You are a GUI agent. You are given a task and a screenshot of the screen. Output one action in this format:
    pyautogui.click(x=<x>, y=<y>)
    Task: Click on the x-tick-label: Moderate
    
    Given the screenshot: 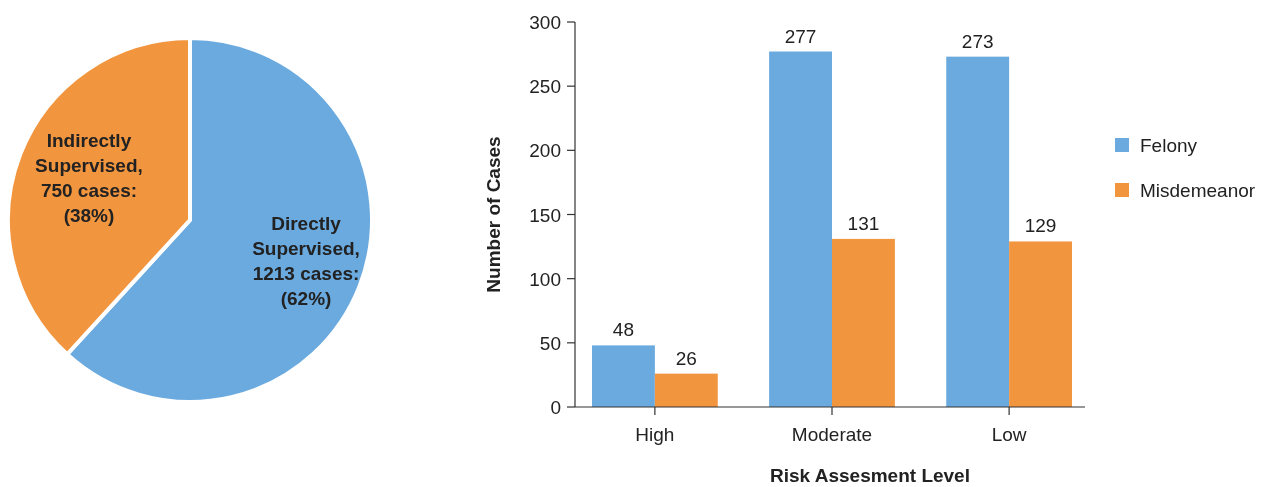 What is the action you would take?
    pyautogui.click(x=832, y=434)
    